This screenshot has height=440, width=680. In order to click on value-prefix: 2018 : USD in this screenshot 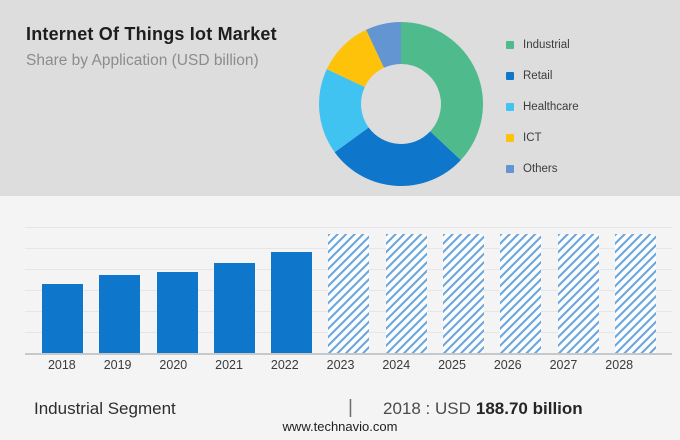, I will do `click(427, 408)`.